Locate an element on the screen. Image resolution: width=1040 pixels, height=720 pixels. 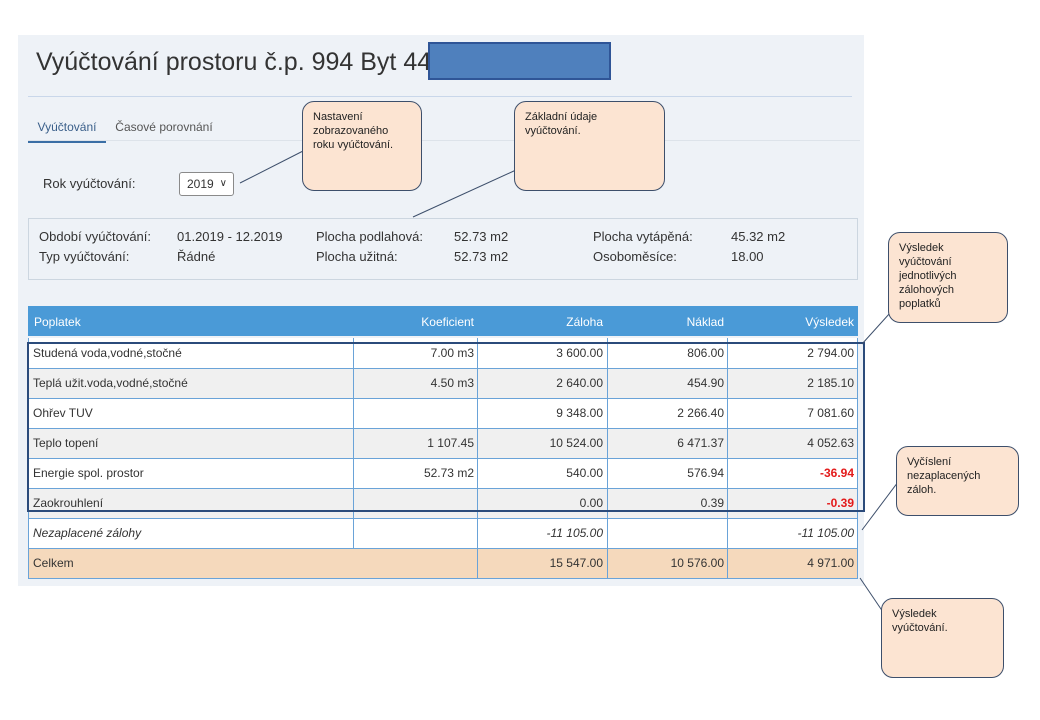
cost-cell: 576.94 is located at coordinates (705, 473).